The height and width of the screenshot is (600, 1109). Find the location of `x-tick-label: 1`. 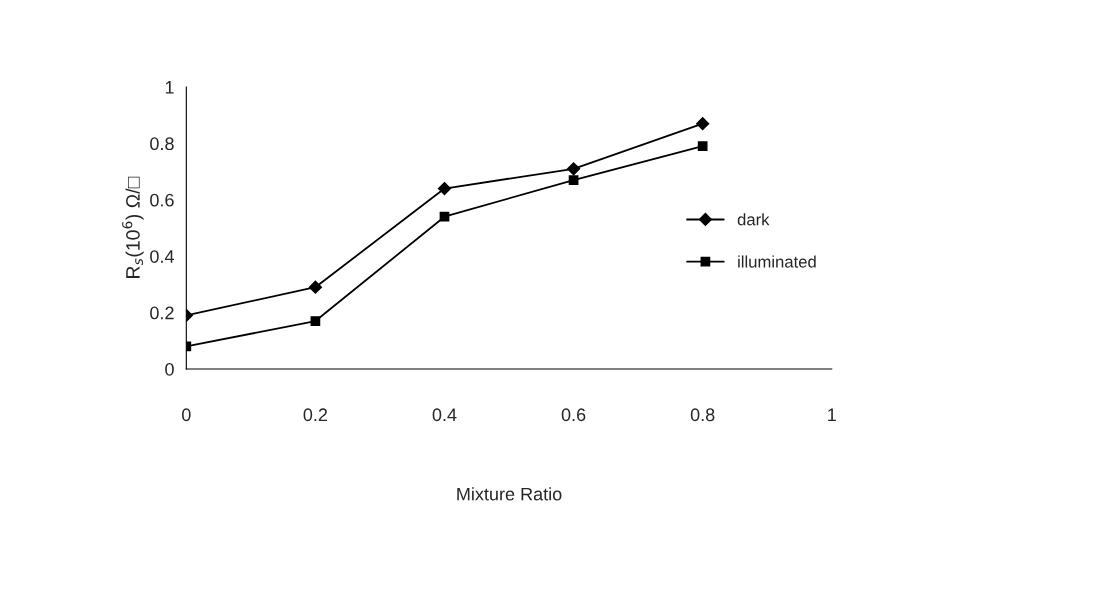

x-tick-label: 1 is located at coordinates (832, 414).